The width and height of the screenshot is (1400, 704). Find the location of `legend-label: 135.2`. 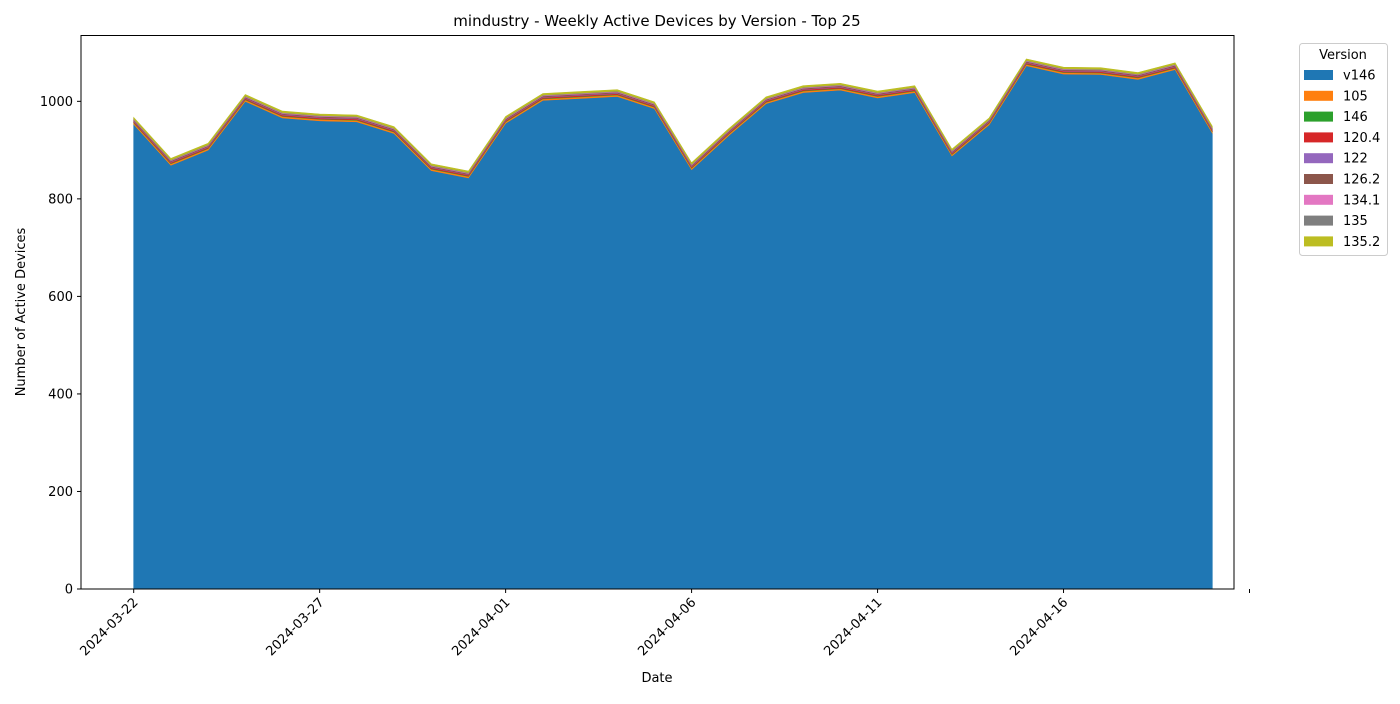

legend-label: 135.2 is located at coordinates (1361, 242).